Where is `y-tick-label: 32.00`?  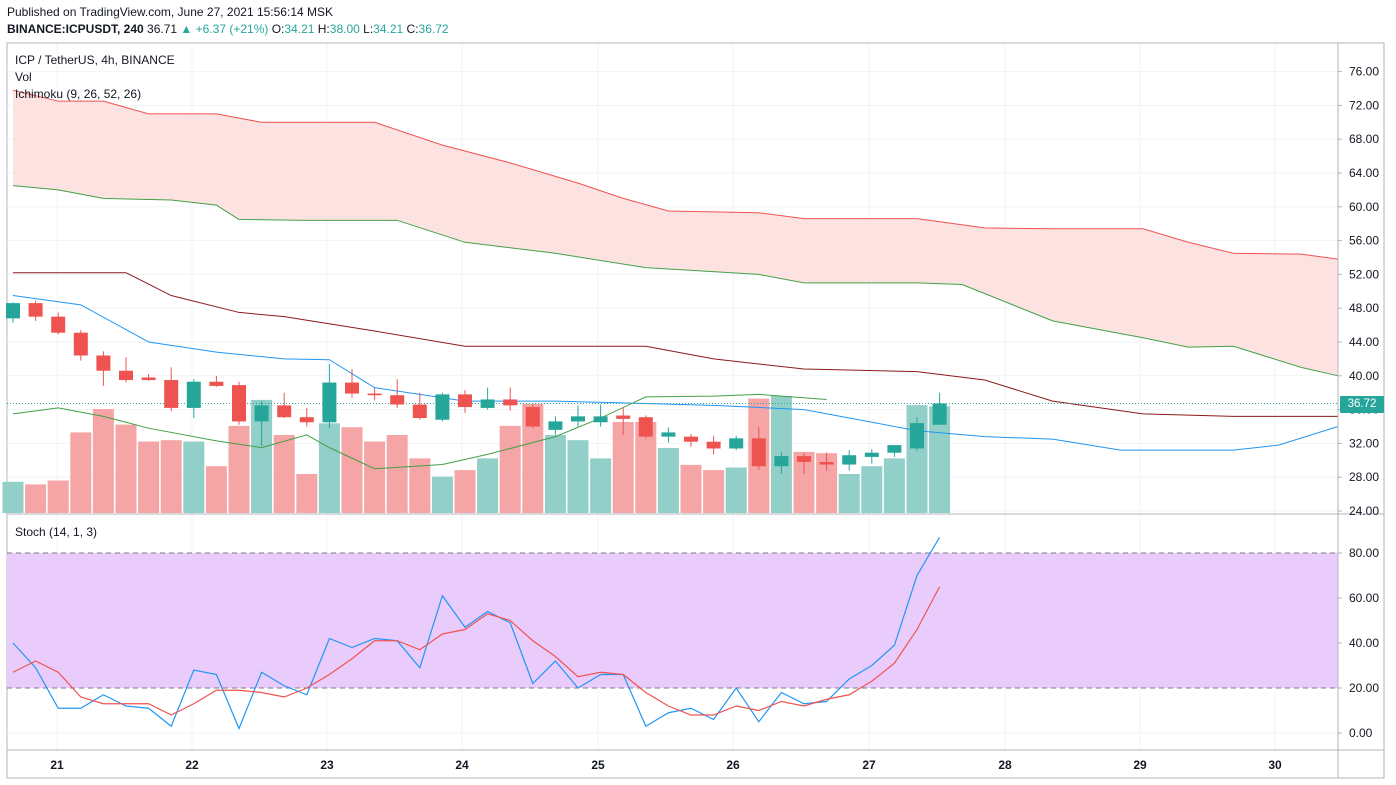
y-tick-label: 32.00 is located at coordinates (1364, 443).